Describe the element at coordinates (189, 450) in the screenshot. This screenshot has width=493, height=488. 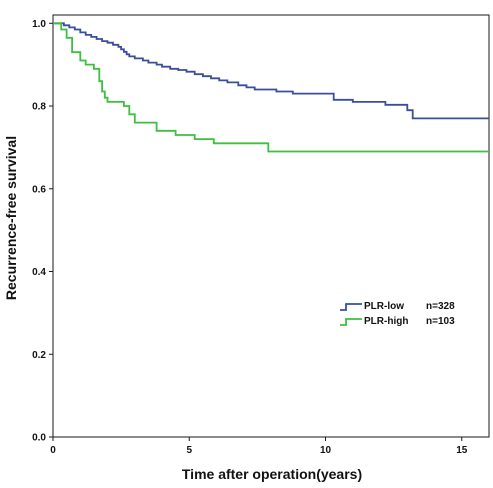
I see `x-tick-label: 5` at that location.